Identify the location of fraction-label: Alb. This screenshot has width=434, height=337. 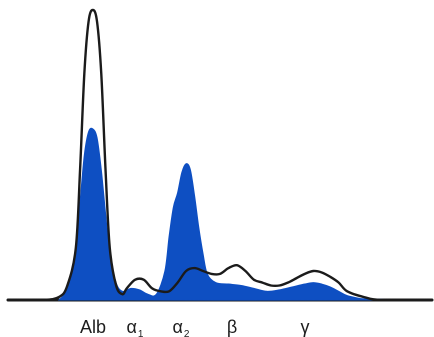
(93, 327).